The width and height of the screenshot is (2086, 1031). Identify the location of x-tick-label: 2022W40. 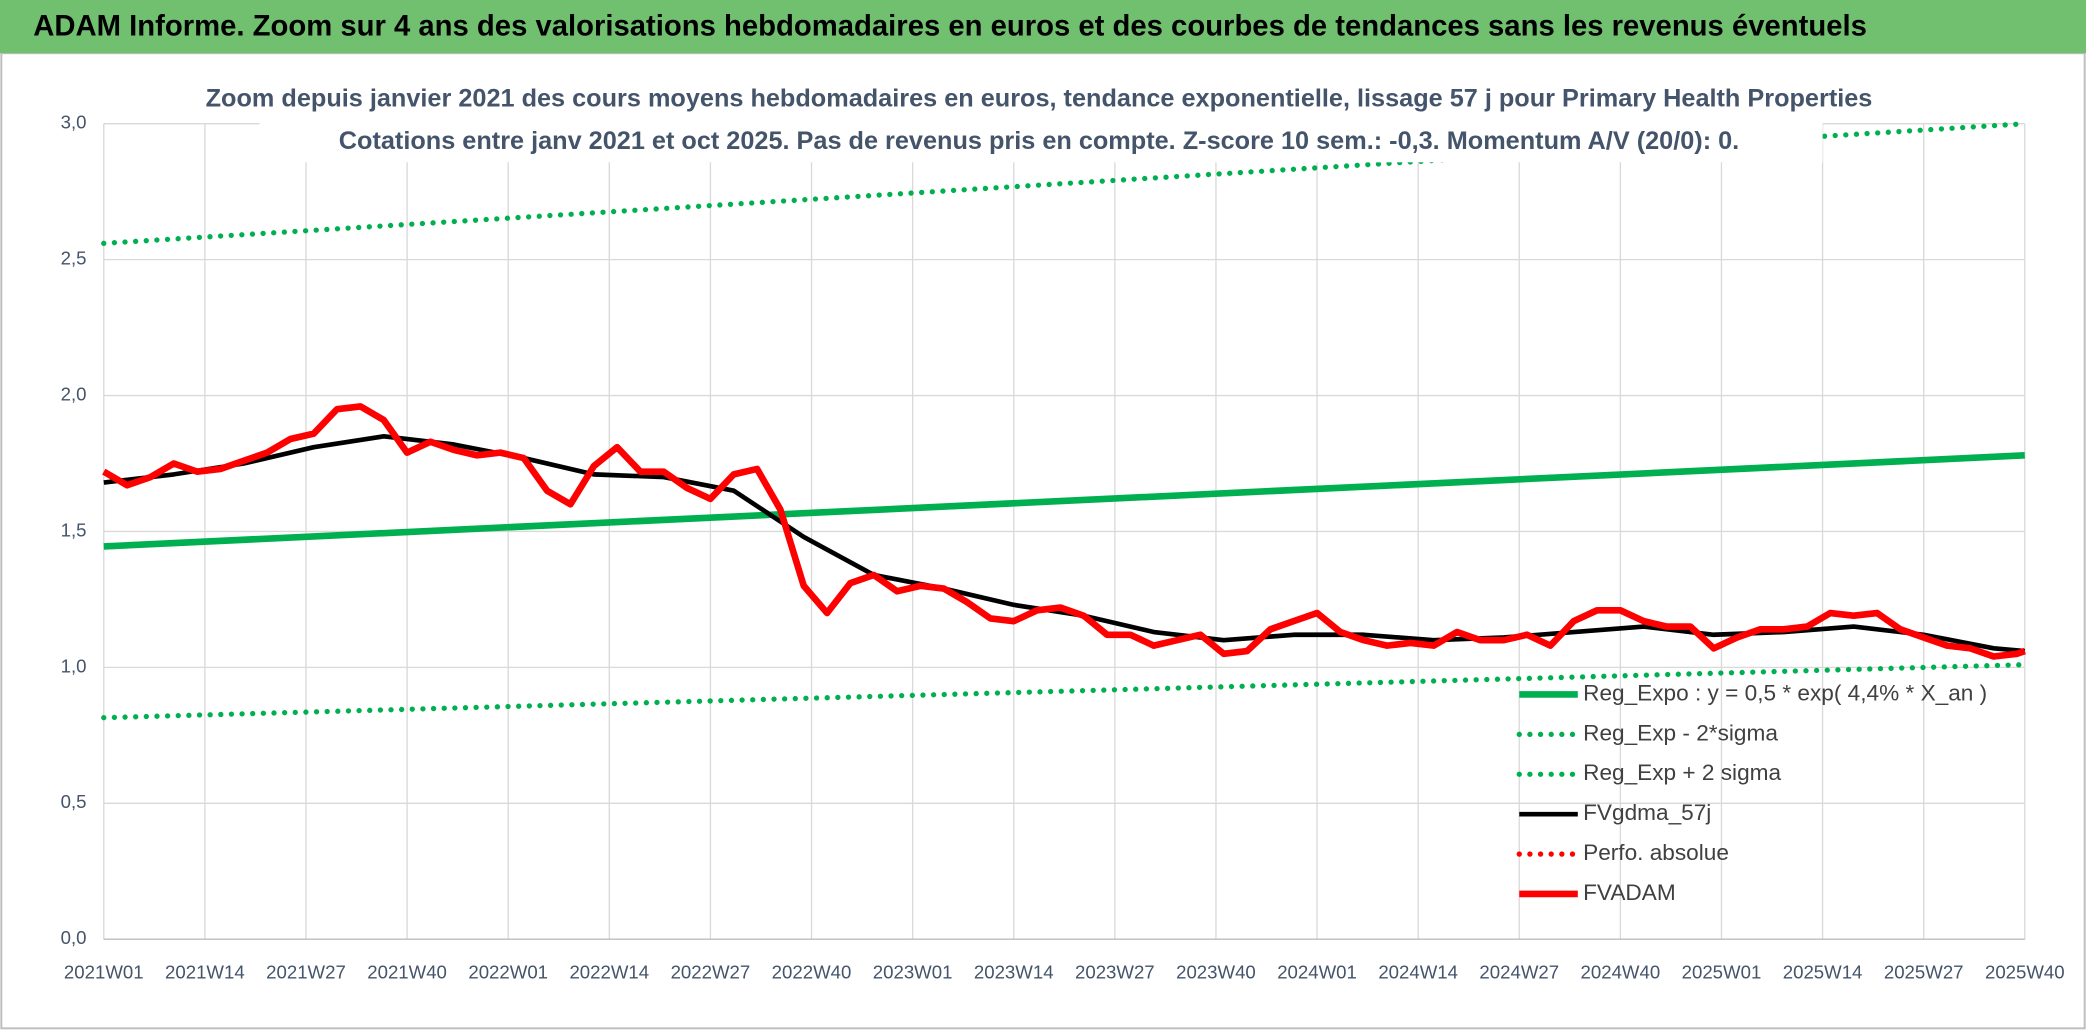
(812, 972).